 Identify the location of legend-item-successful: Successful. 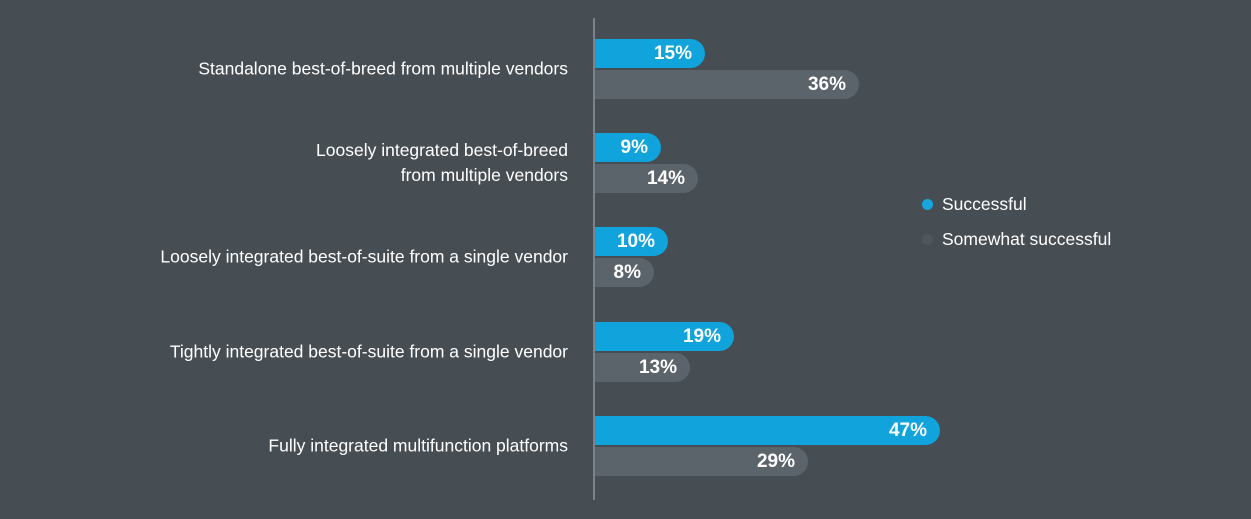
(1016, 204).